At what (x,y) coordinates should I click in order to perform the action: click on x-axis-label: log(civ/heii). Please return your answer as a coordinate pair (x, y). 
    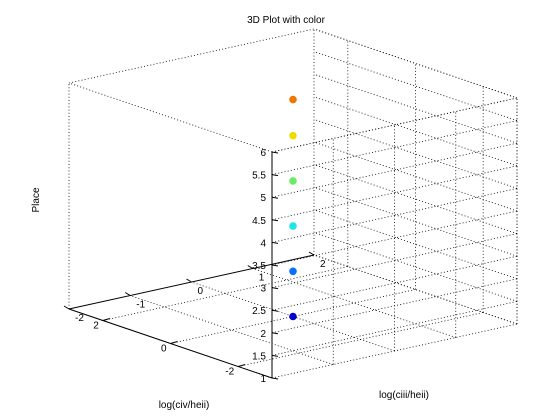
    Looking at the image, I should click on (184, 405).